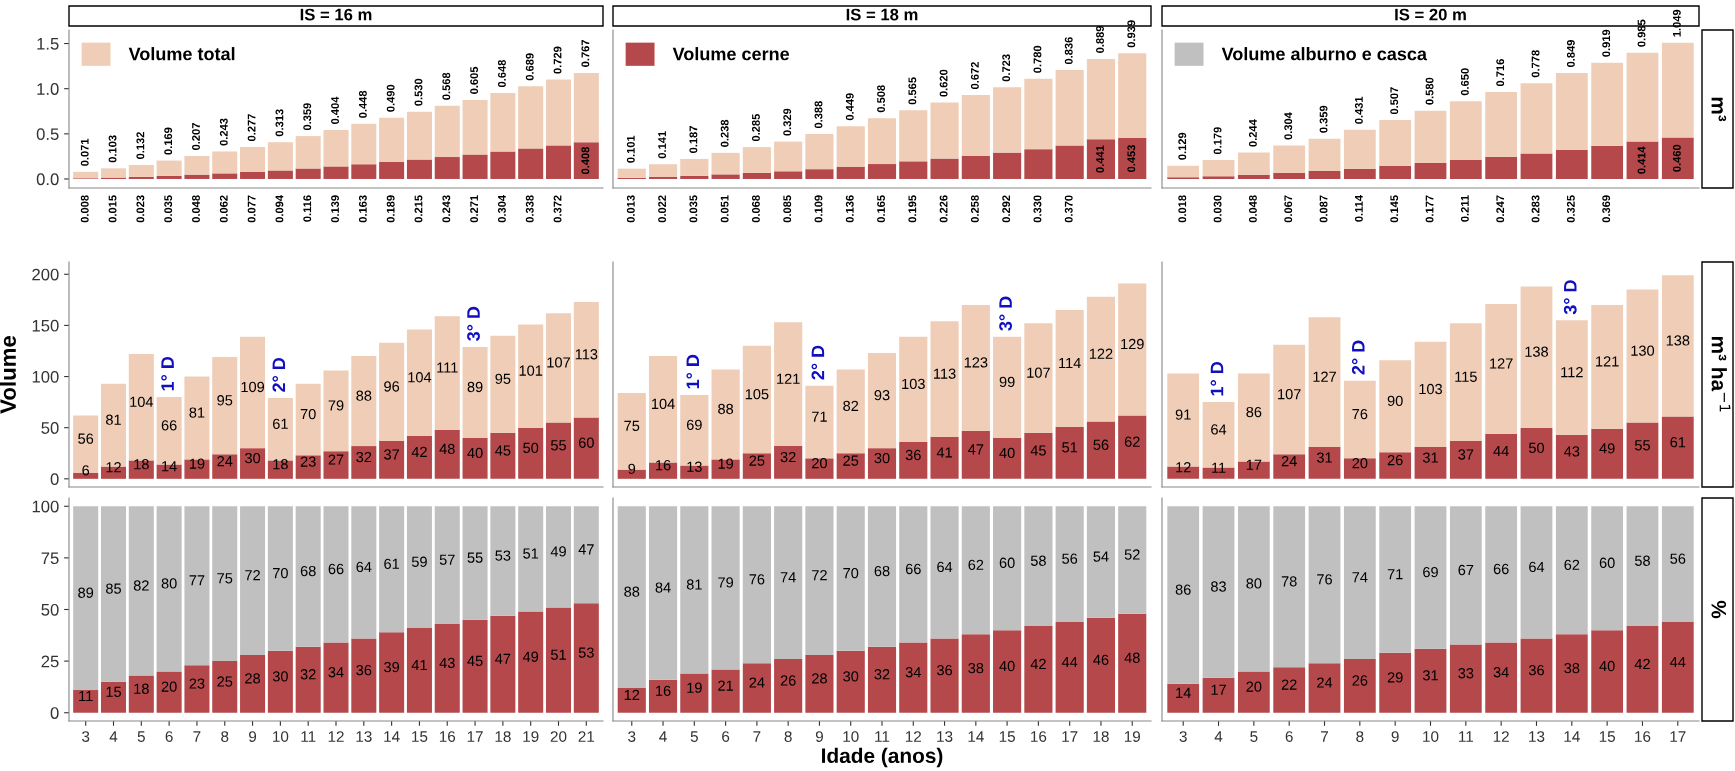 The width and height of the screenshot is (1735, 771). What do you see at coordinates (1607, 562) in the screenshot?
I see `data-label: 60` at bounding box center [1607, 562].